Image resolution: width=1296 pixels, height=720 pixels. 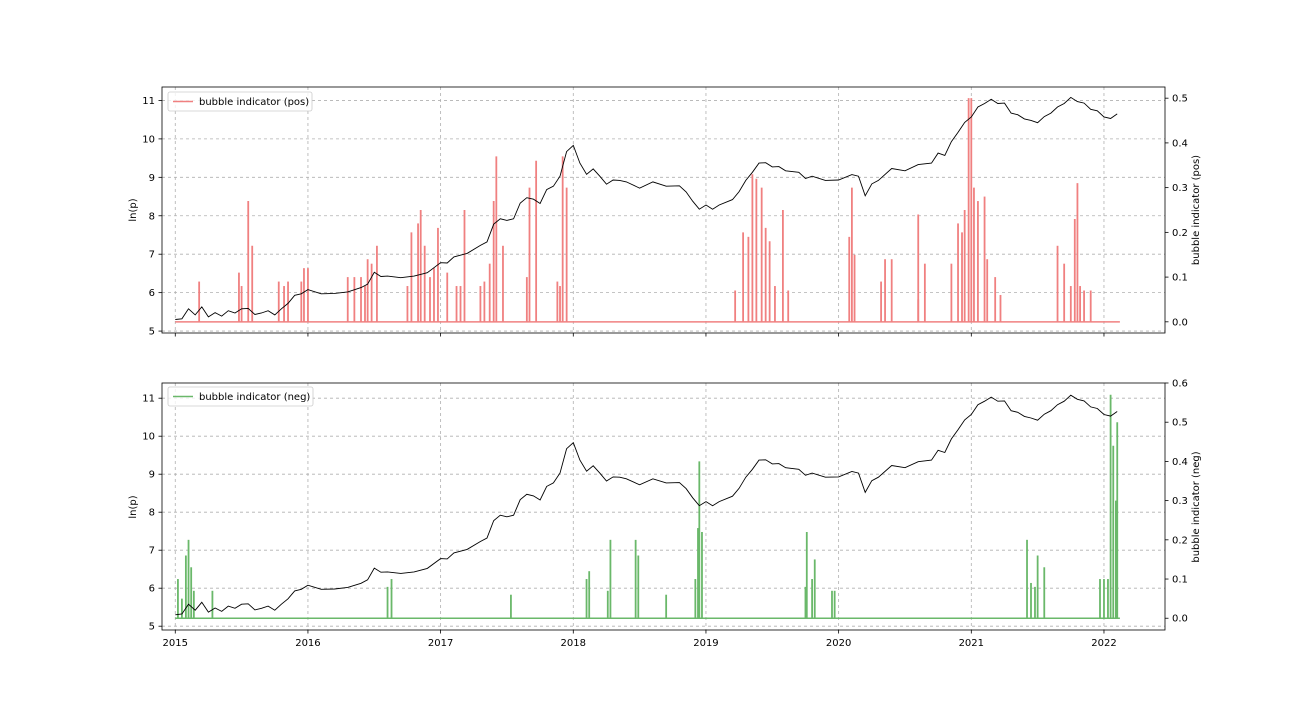 I want to click on bottom-legend-box, so click(x=240, y=396).